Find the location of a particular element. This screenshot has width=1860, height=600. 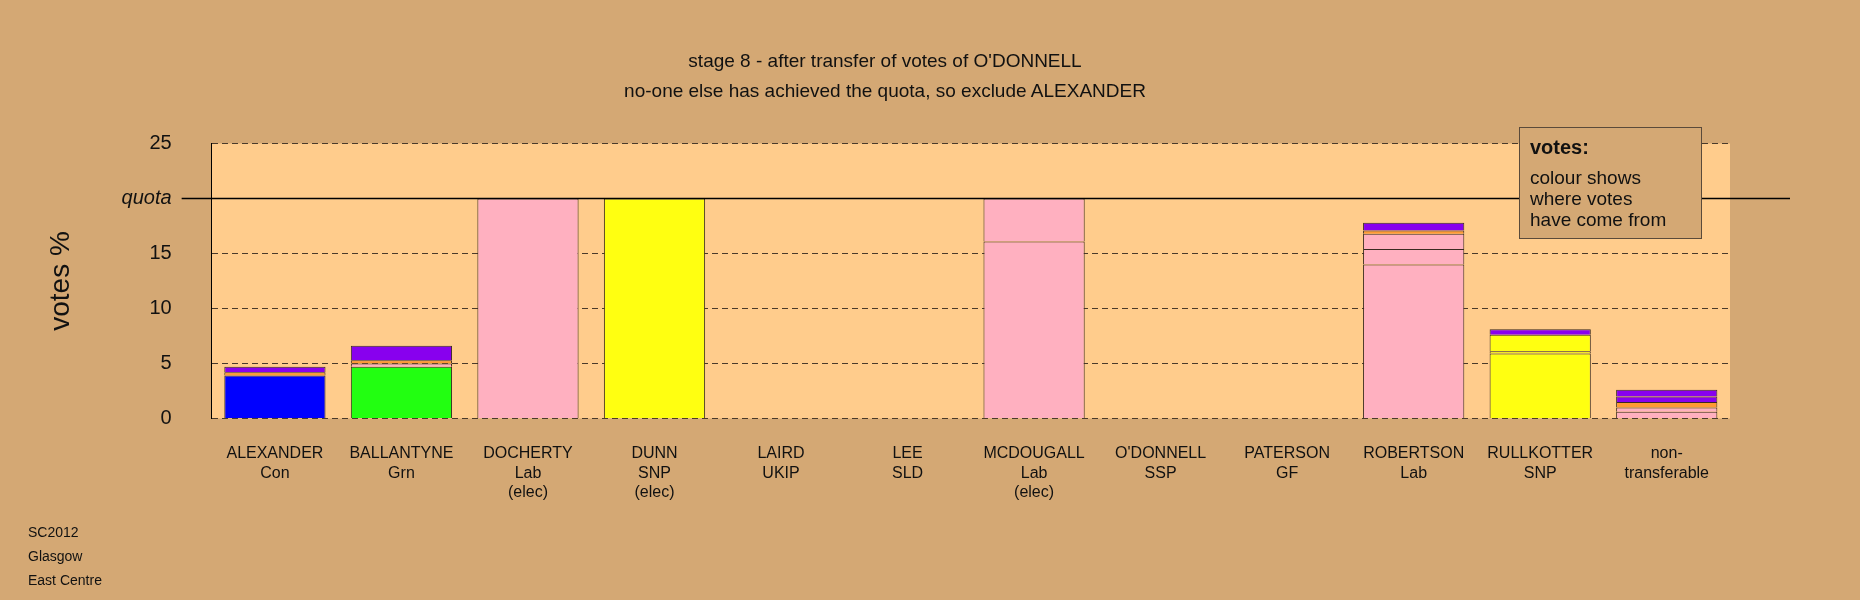

x-tick-label: RULLKOTTER SNP is located at coordinates (1540, 462).